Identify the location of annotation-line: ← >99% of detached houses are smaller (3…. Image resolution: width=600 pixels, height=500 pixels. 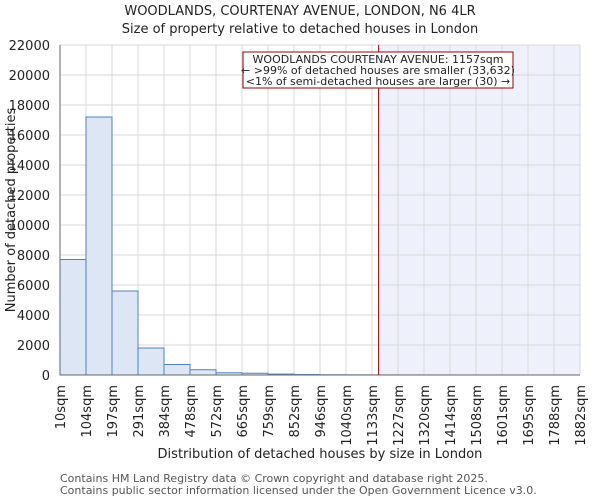
(378, 70).